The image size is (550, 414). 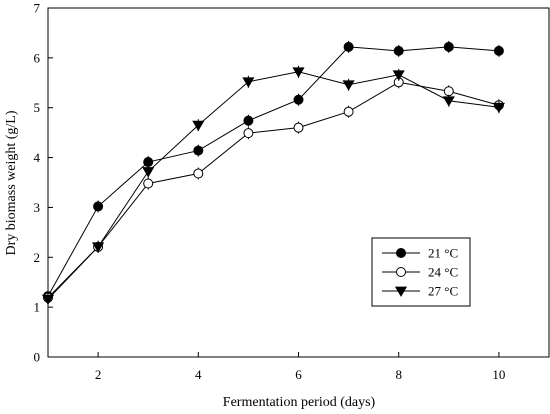 What do you see at coordinates (443, 253) in the screenshot?
I see `legend-entry-label: 21 °C` at bounding box center [443, 253].